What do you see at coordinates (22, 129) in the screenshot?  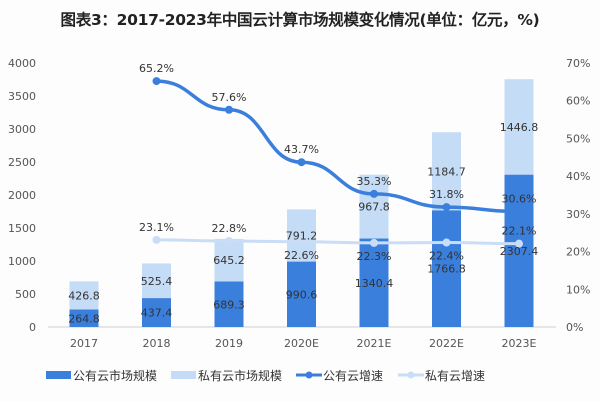 I see `left-axis-tick: 3000` at bounding box center [22, 129].